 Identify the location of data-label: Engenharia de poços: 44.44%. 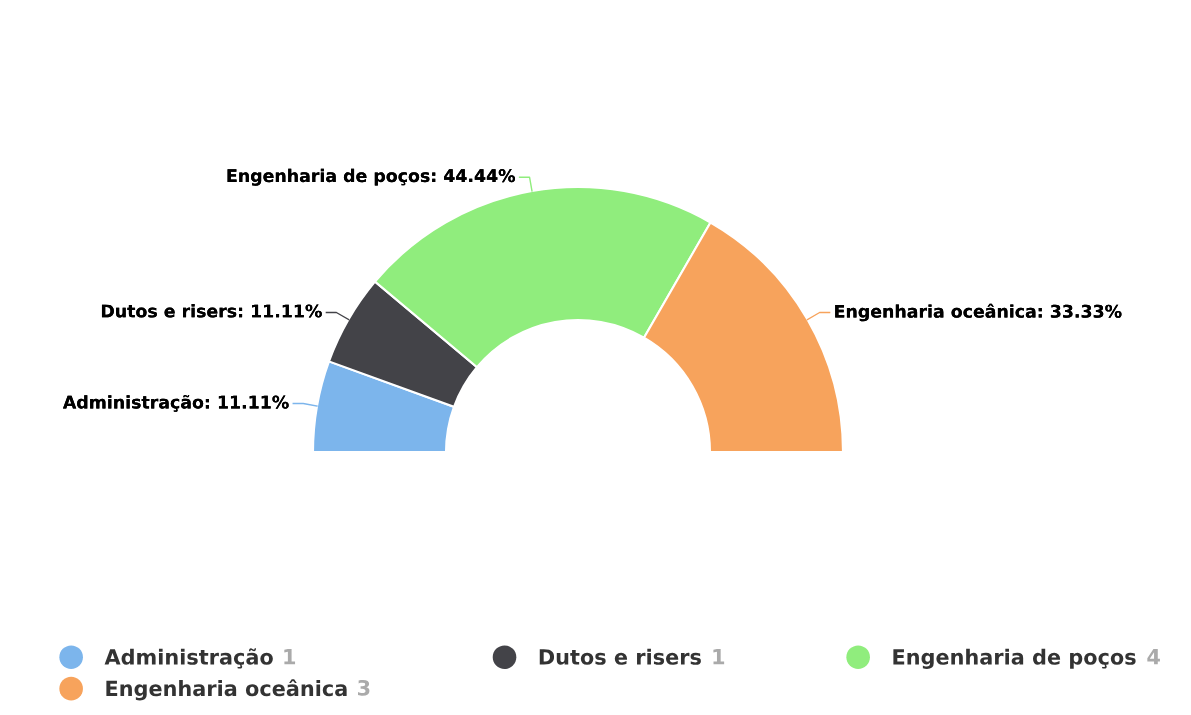
(371, 177).